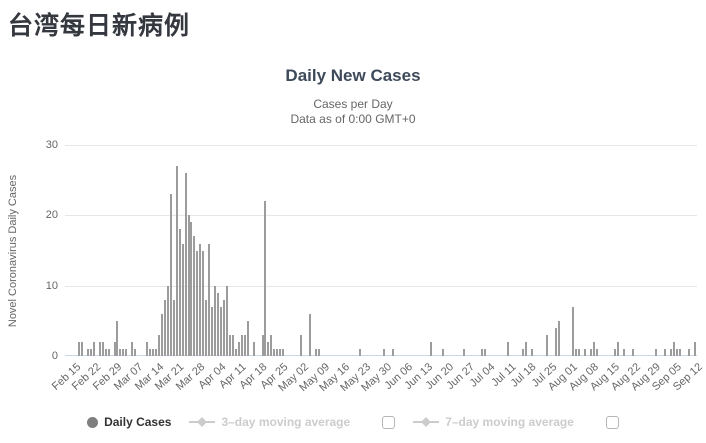 Image resolution: width=706 pixels, height=443 pixels. Describe the element at coordinates (493, 422) in the screenshot. I see `legend-item-7day-ma: 7–day moving average` at that location.